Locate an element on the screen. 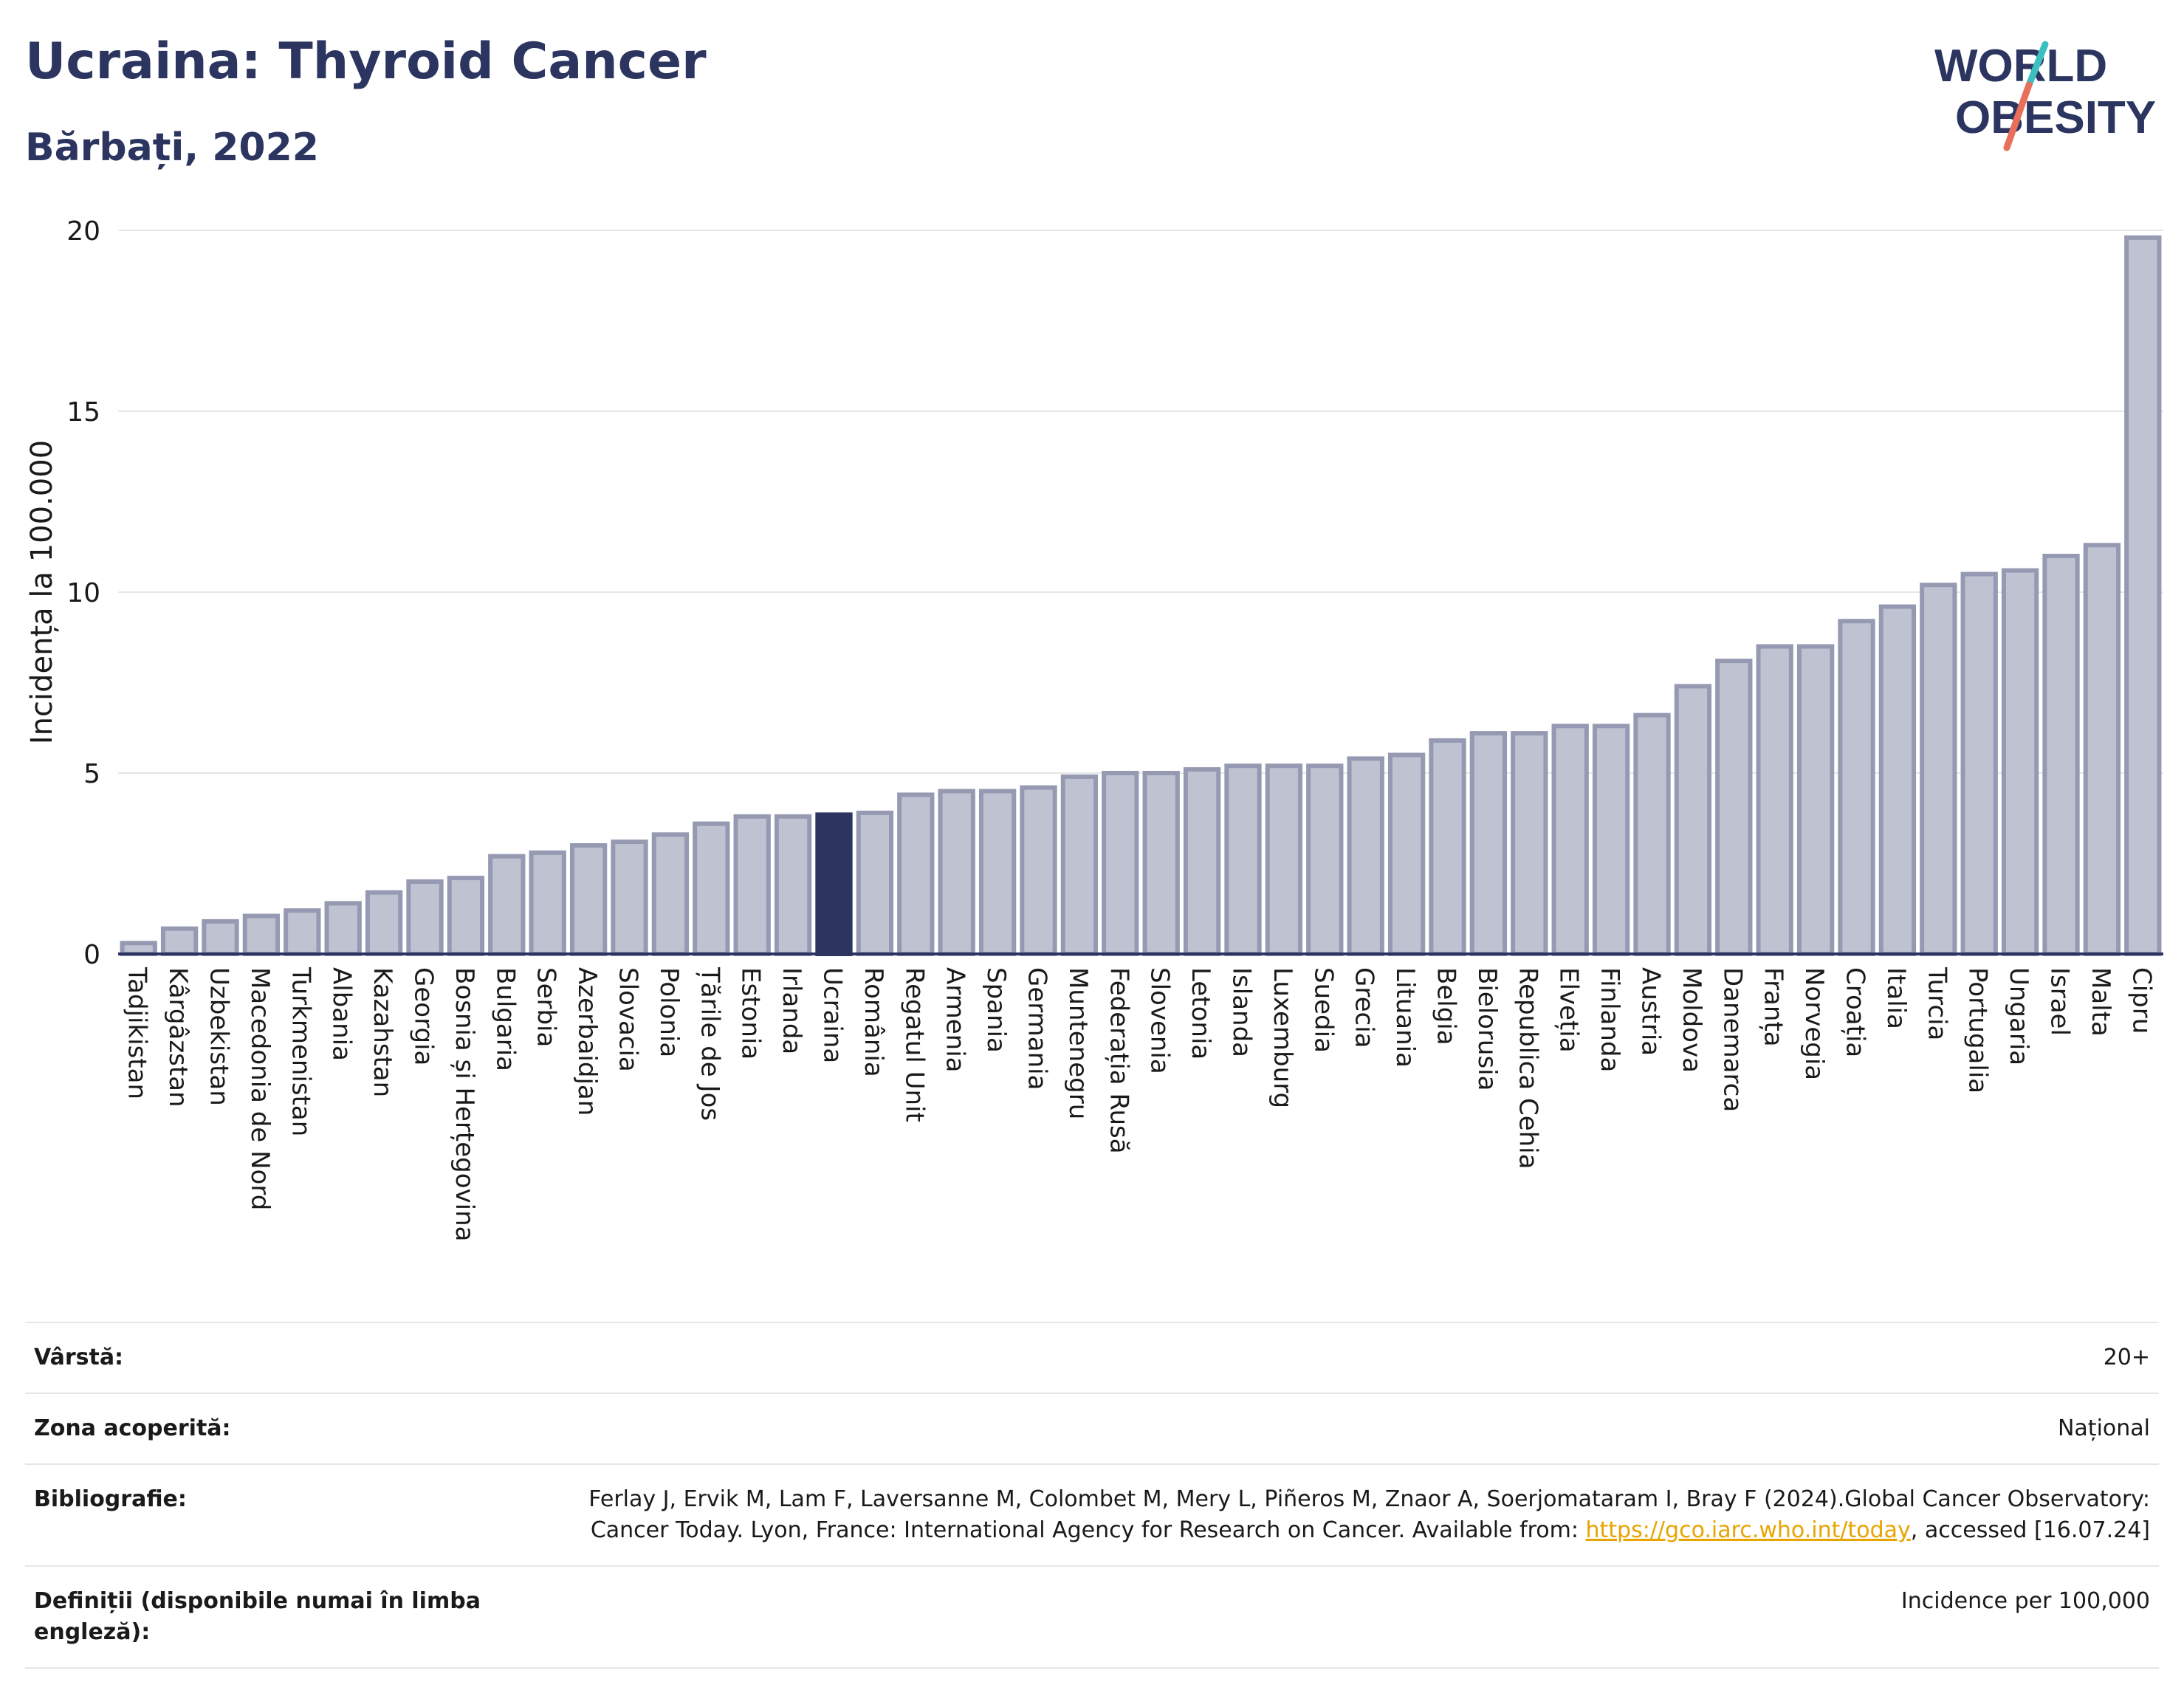  x-tick-label: Azerbaidjan is located at coordinates (587, 1041).